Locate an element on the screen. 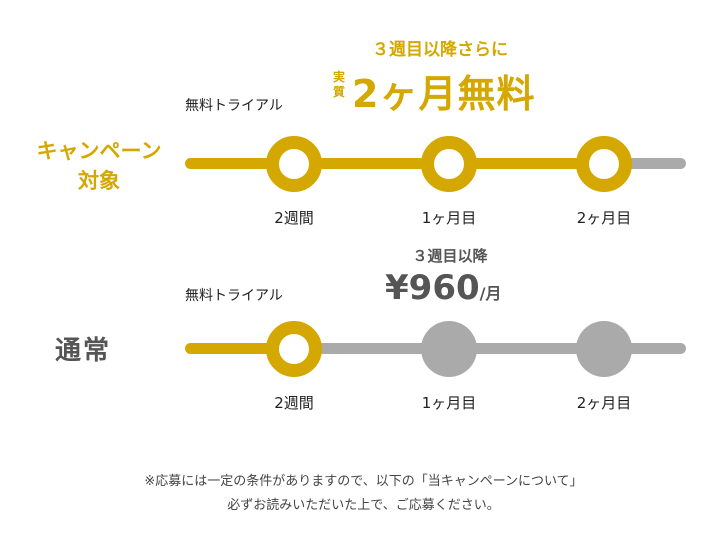  price-subtitle: ３週目以降 is located at coordinates (450, 256).